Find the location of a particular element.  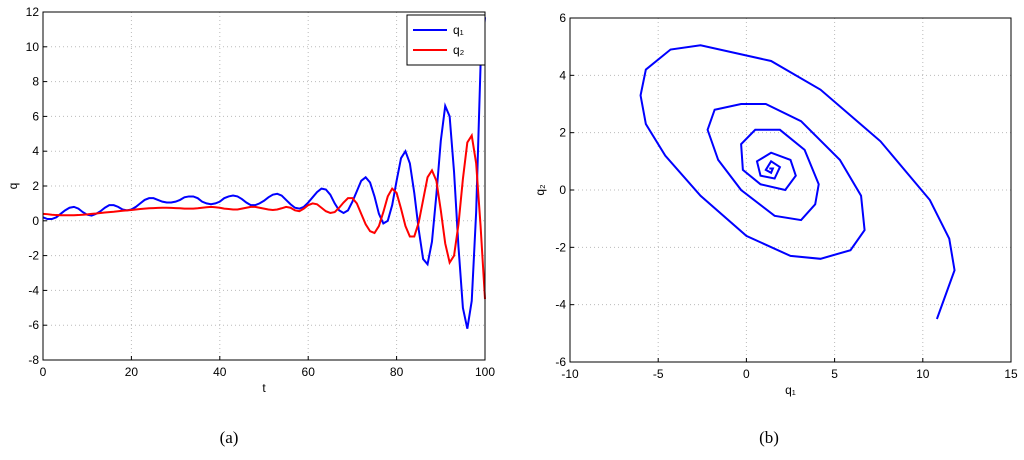

y-tick-label: 12 is located at coordinates (33, 12).